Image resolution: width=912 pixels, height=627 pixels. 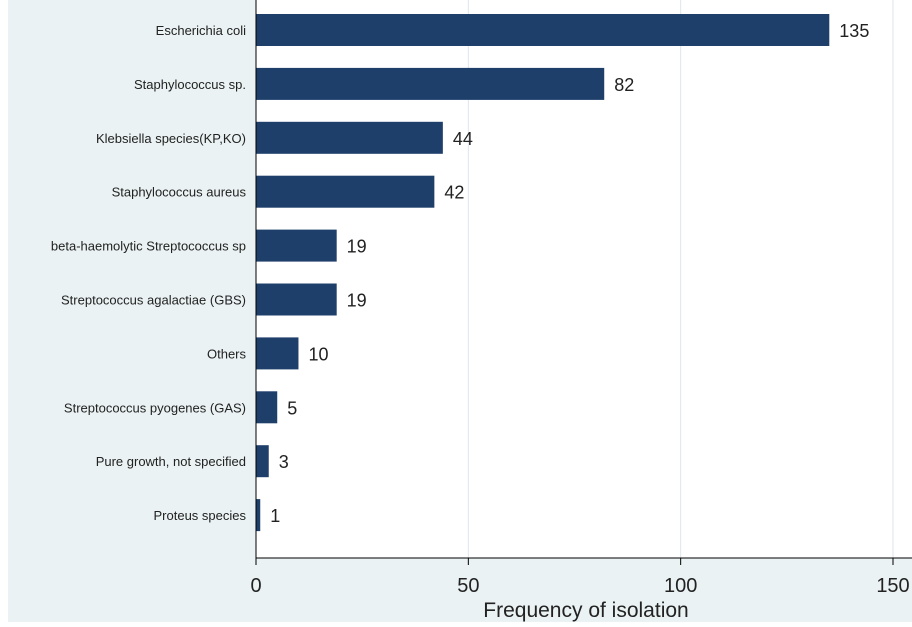 What do you see at coordinates (171, 461) in the screenshot?
I see `category-label: Pure growth, not specified` at bounding box center [171, 461].